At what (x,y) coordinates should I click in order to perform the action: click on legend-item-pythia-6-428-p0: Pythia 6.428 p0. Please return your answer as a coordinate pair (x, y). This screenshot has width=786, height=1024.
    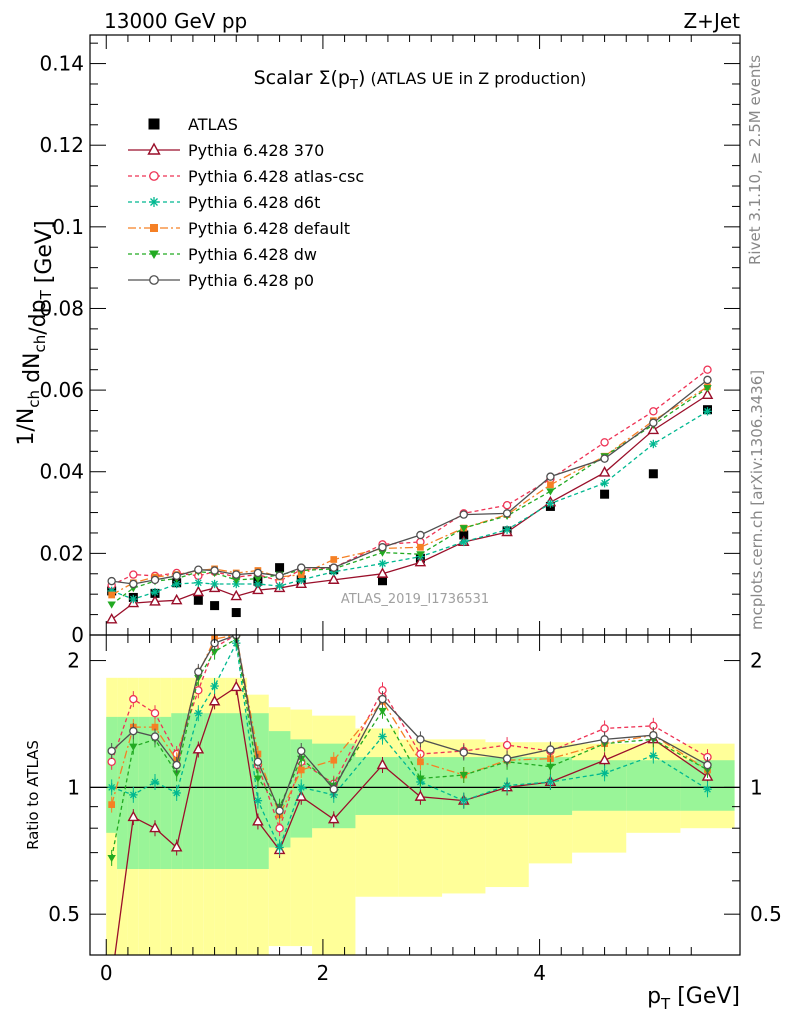
    Looking at the image, I should click on (221, 280).